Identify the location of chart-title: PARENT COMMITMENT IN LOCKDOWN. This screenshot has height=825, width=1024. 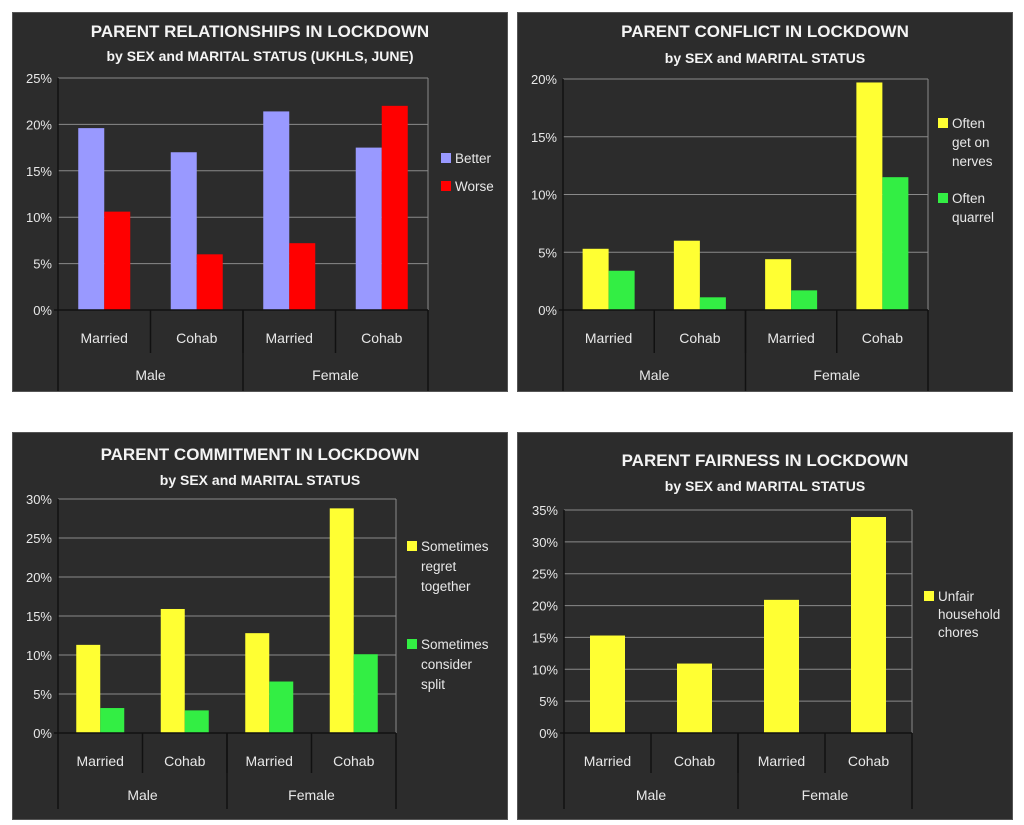
(260, 454).